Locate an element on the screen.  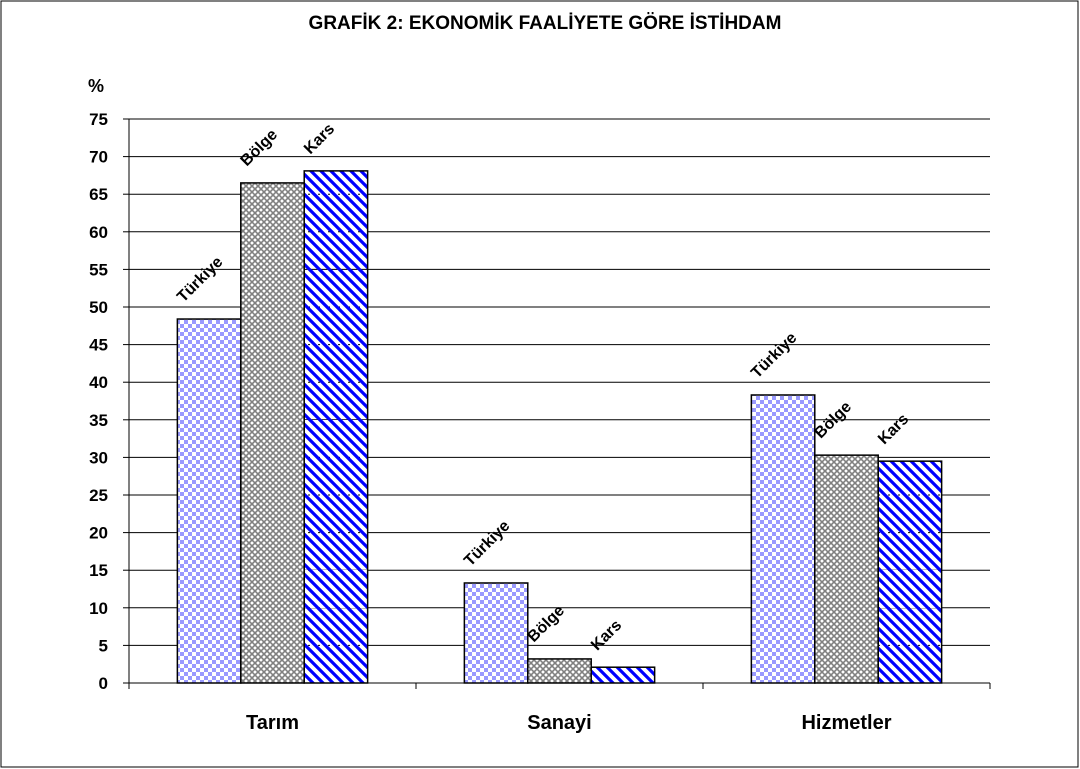
x-tick-label: Hizmetler is located at coordinates (846, 723).